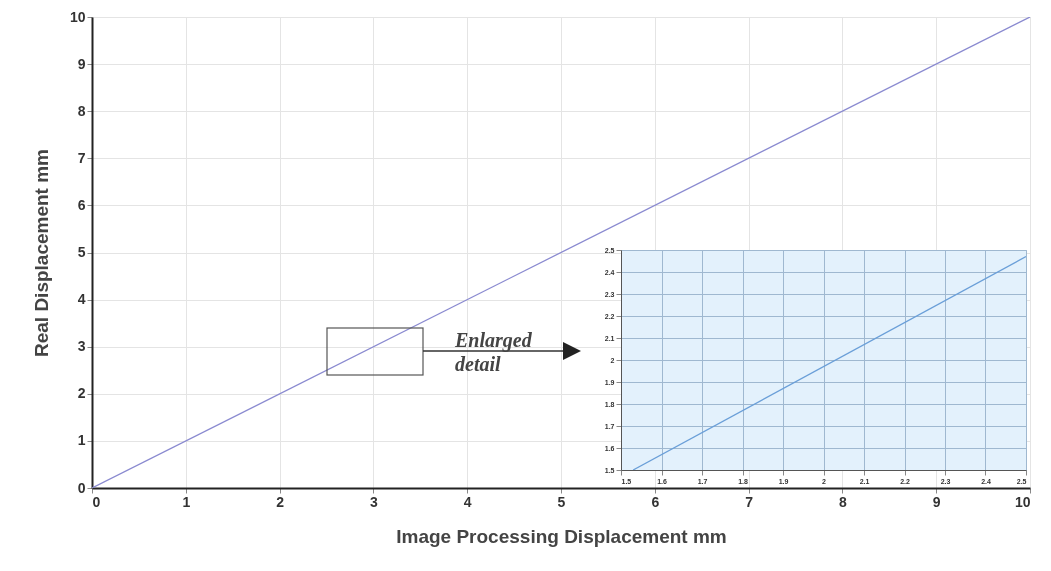 The width and height of the screenshot is (1051, 571). Describe the element at coordinates (81, 110) in the screenshot. I see `y-tick-label: 8` at that location.